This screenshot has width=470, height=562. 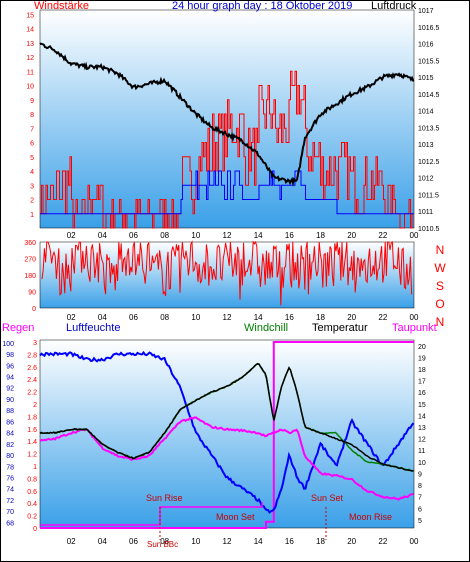 What do you see at coordinates (429, 229) in the screenshot?
I see `pressure-axis-tick: 1010.5` at bounding box center [429, 229].